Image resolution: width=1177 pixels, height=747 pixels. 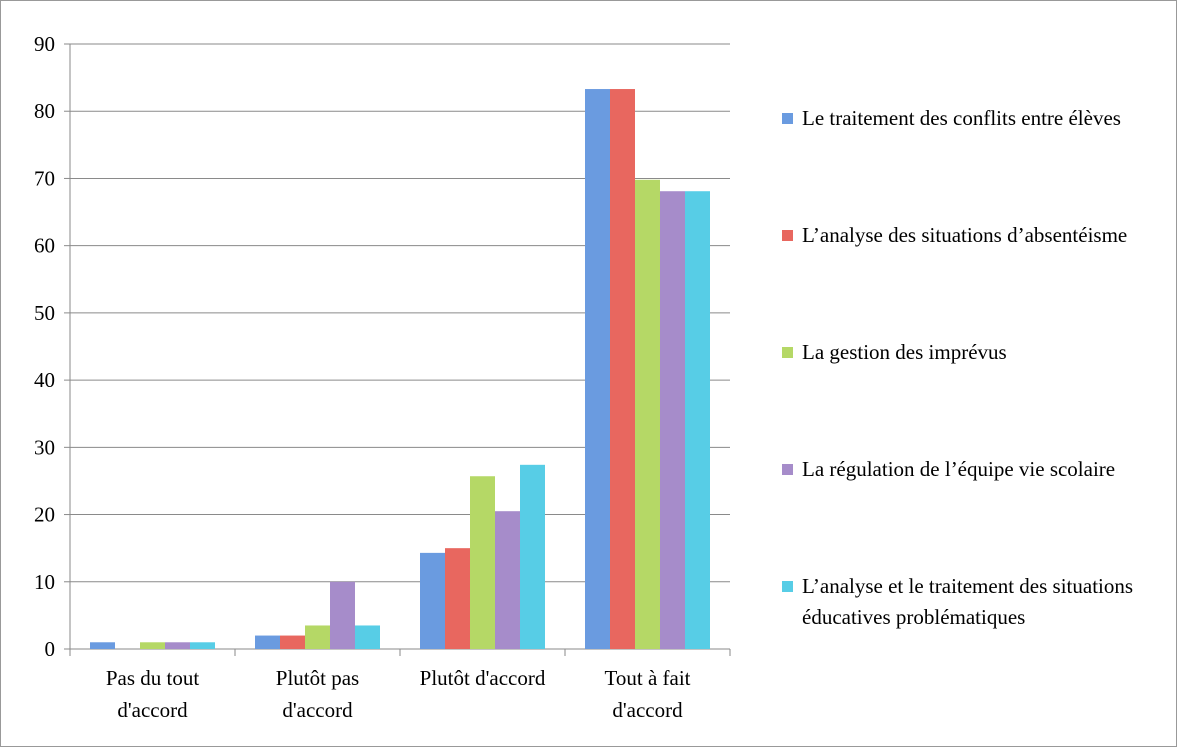 I want to click on y-tick-label: 90, so click(x=44, y=44).